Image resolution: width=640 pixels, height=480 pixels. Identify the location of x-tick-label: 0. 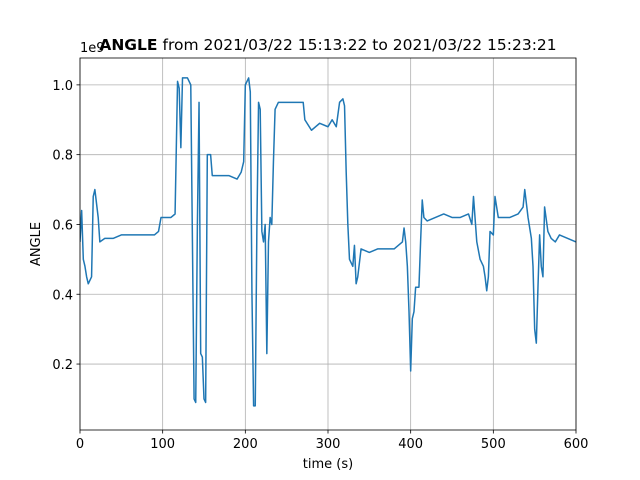
(80, 444).